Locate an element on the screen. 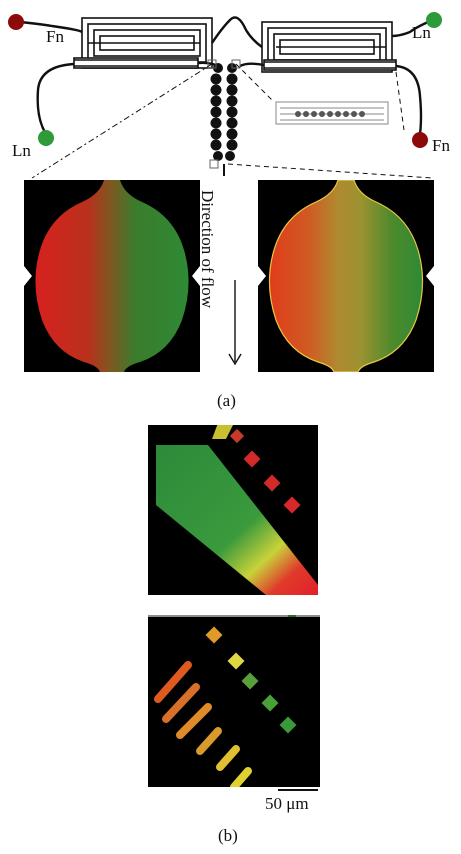 The image size is (461, 854). ln-reservoir-right is located at coordinates (434, 20).